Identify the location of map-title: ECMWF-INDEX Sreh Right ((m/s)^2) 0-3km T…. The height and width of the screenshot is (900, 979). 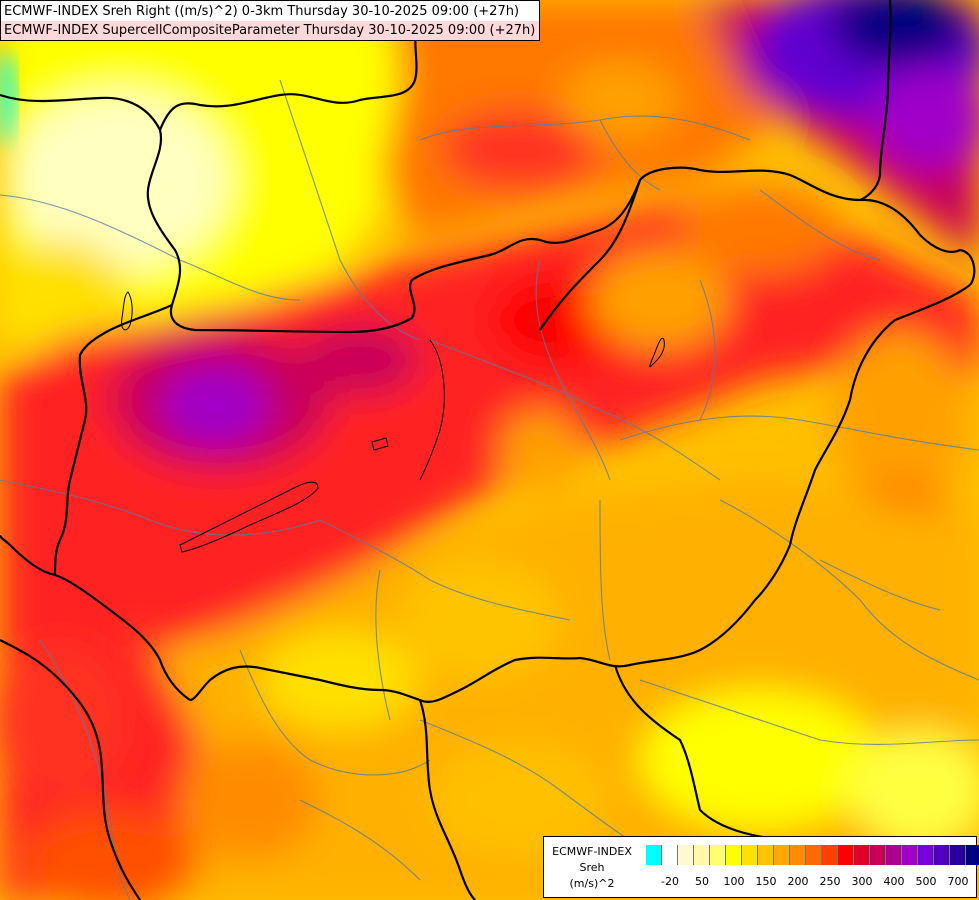
(262, 11).